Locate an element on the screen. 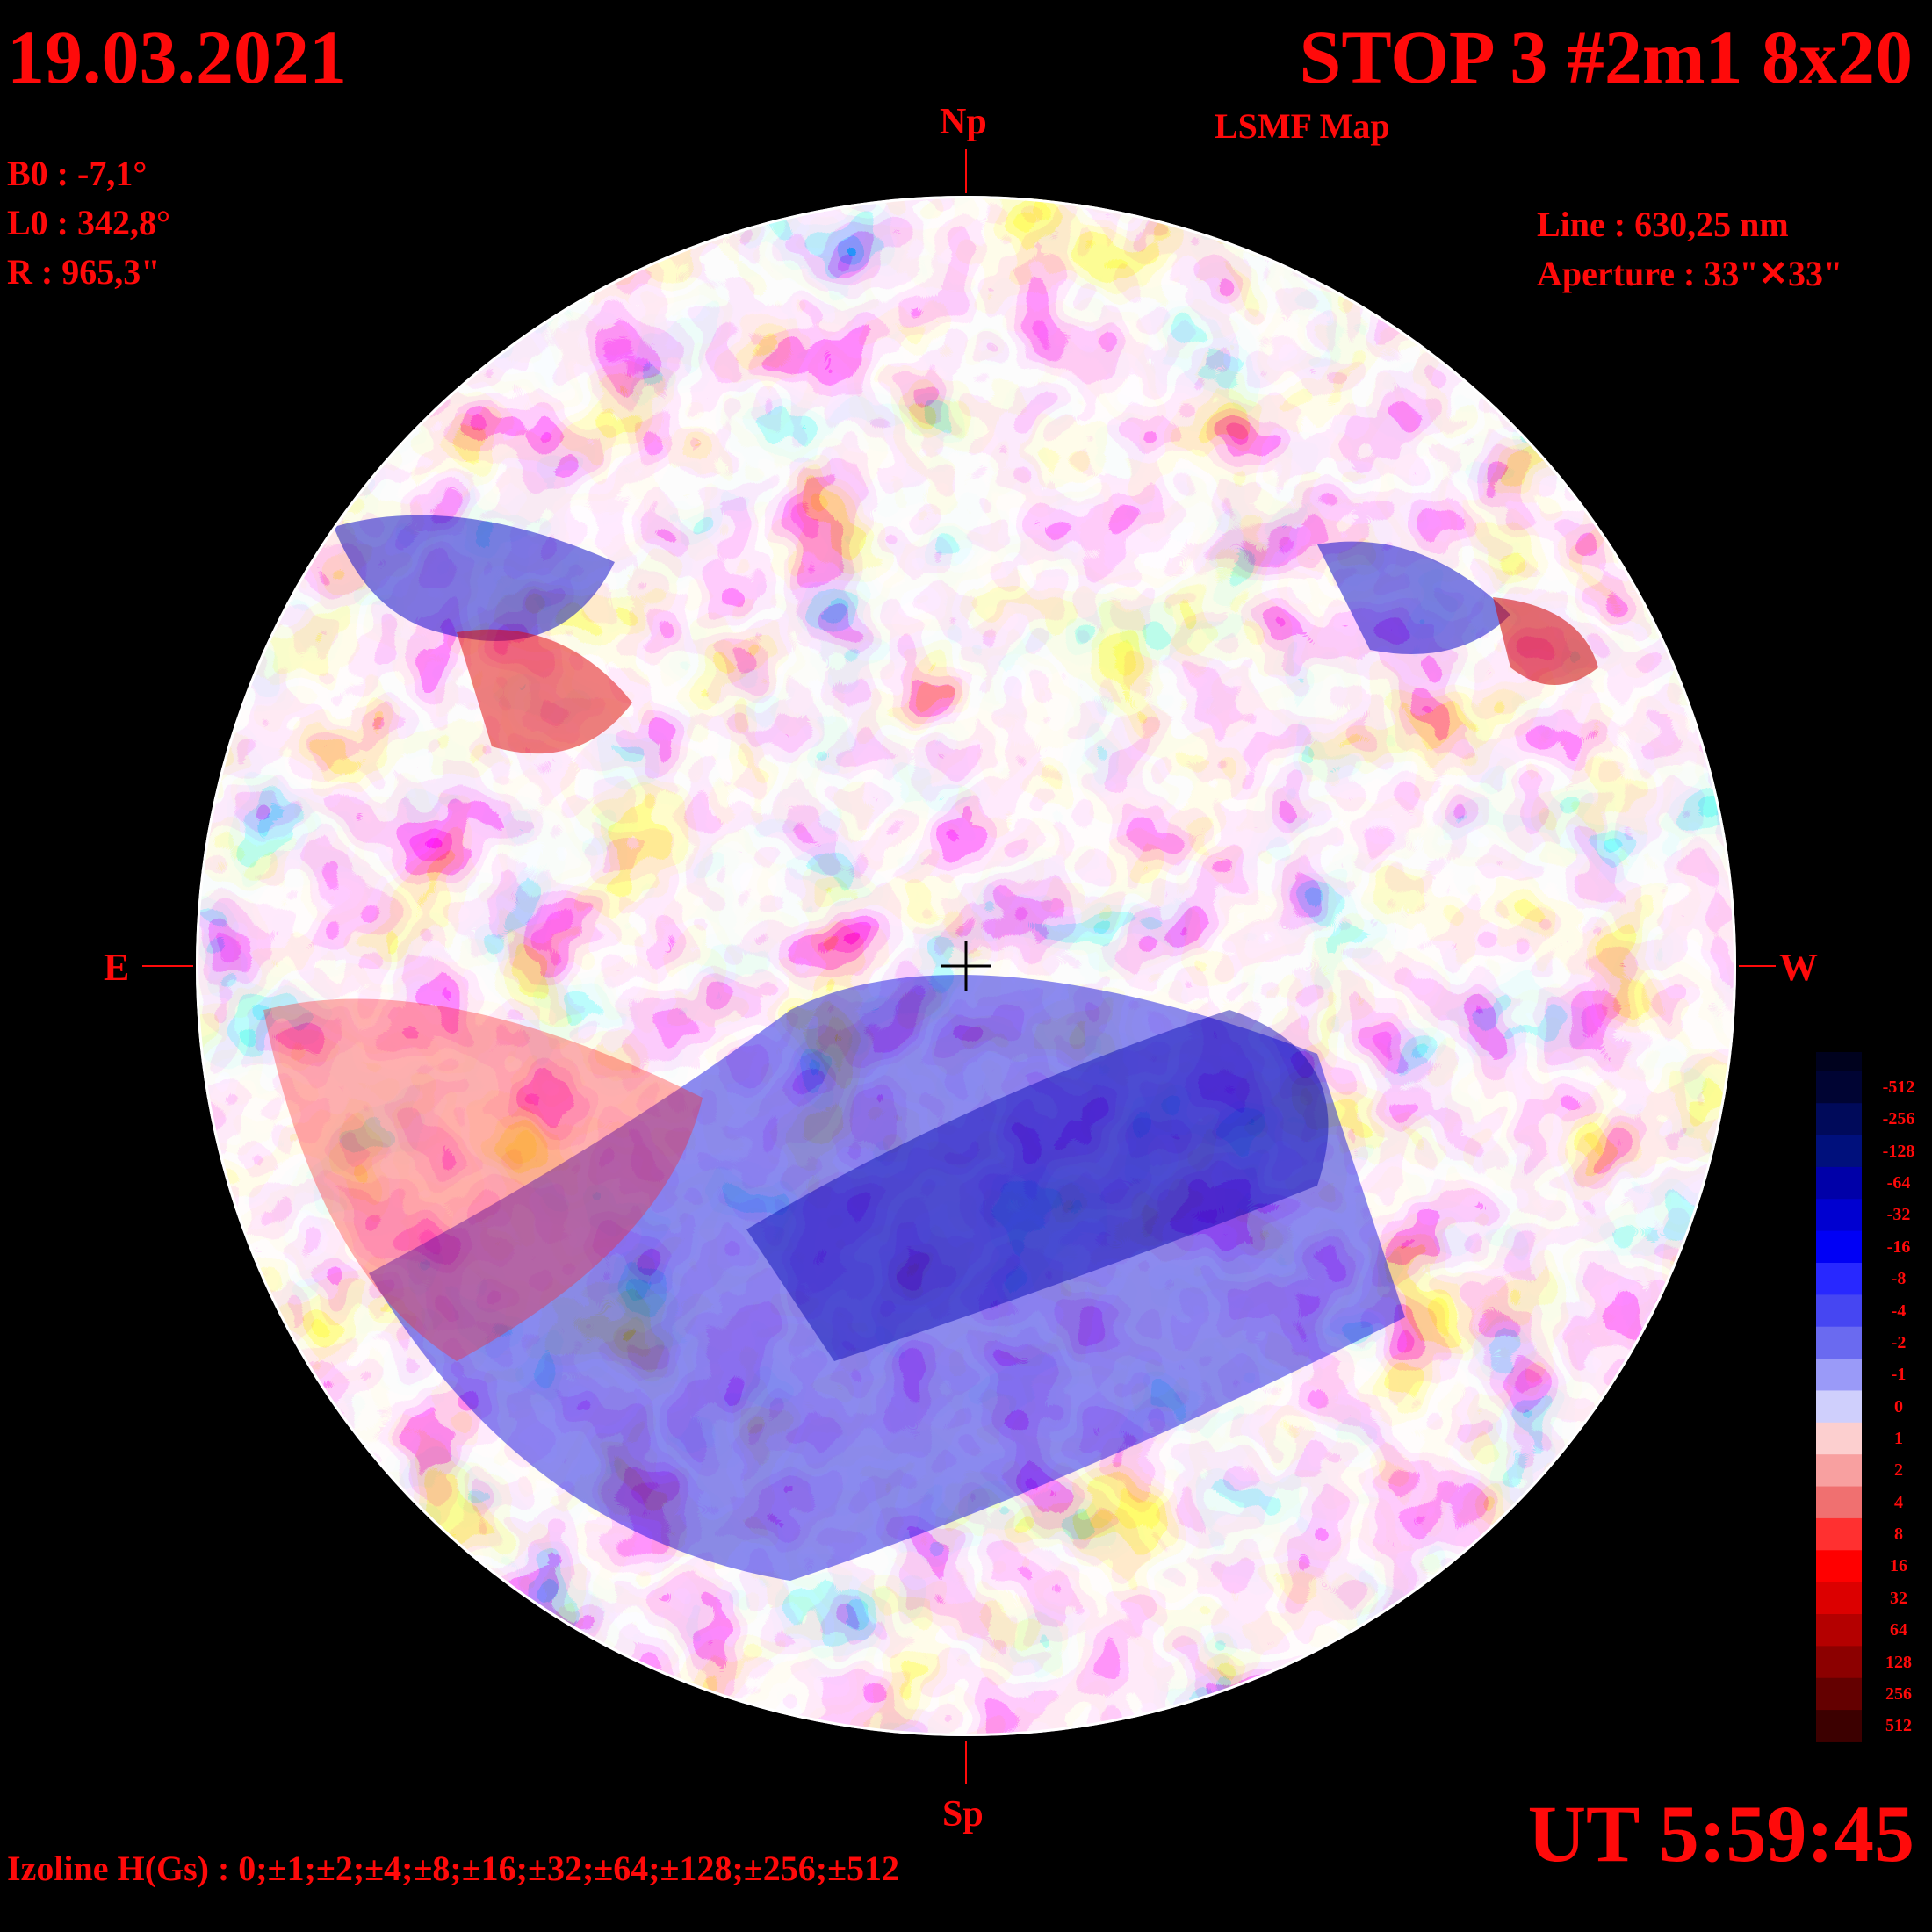  colorbar-label: -4 is located at coordinates (1899, 1311).